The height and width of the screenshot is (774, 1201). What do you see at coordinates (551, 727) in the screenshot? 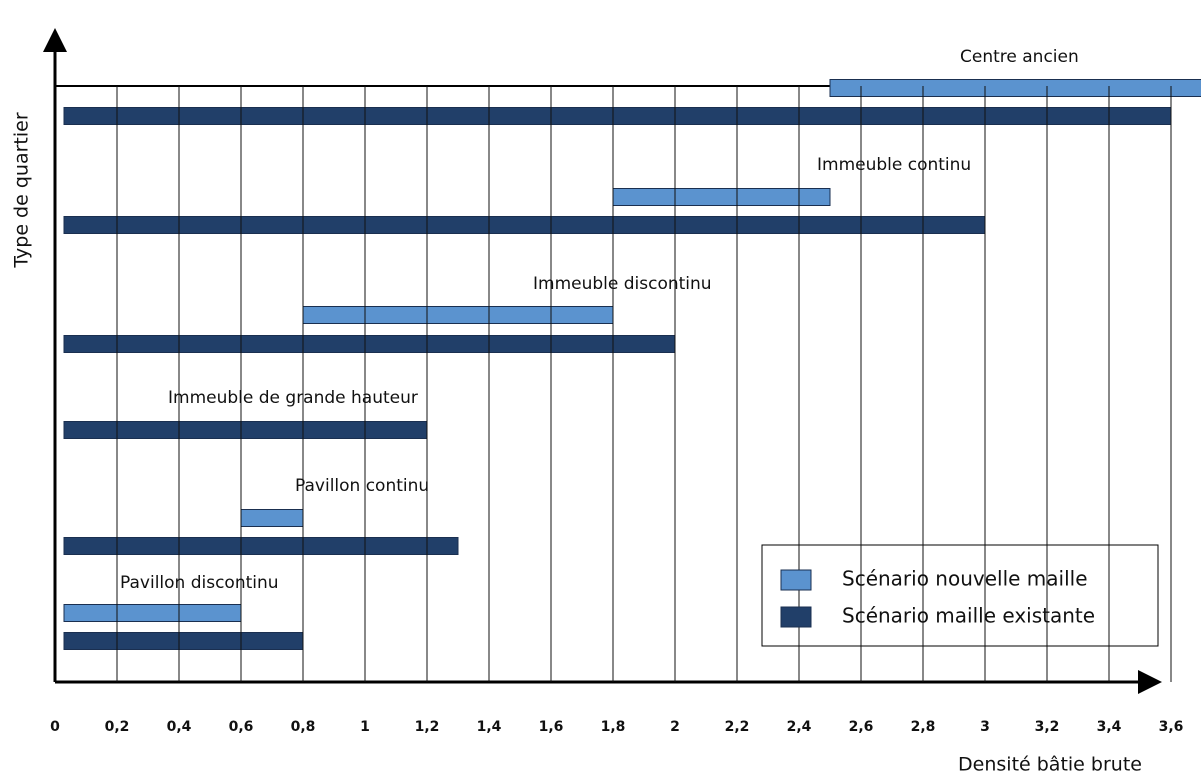
I see `x-tick-label: 1,6` at bounding box center [551, 727].